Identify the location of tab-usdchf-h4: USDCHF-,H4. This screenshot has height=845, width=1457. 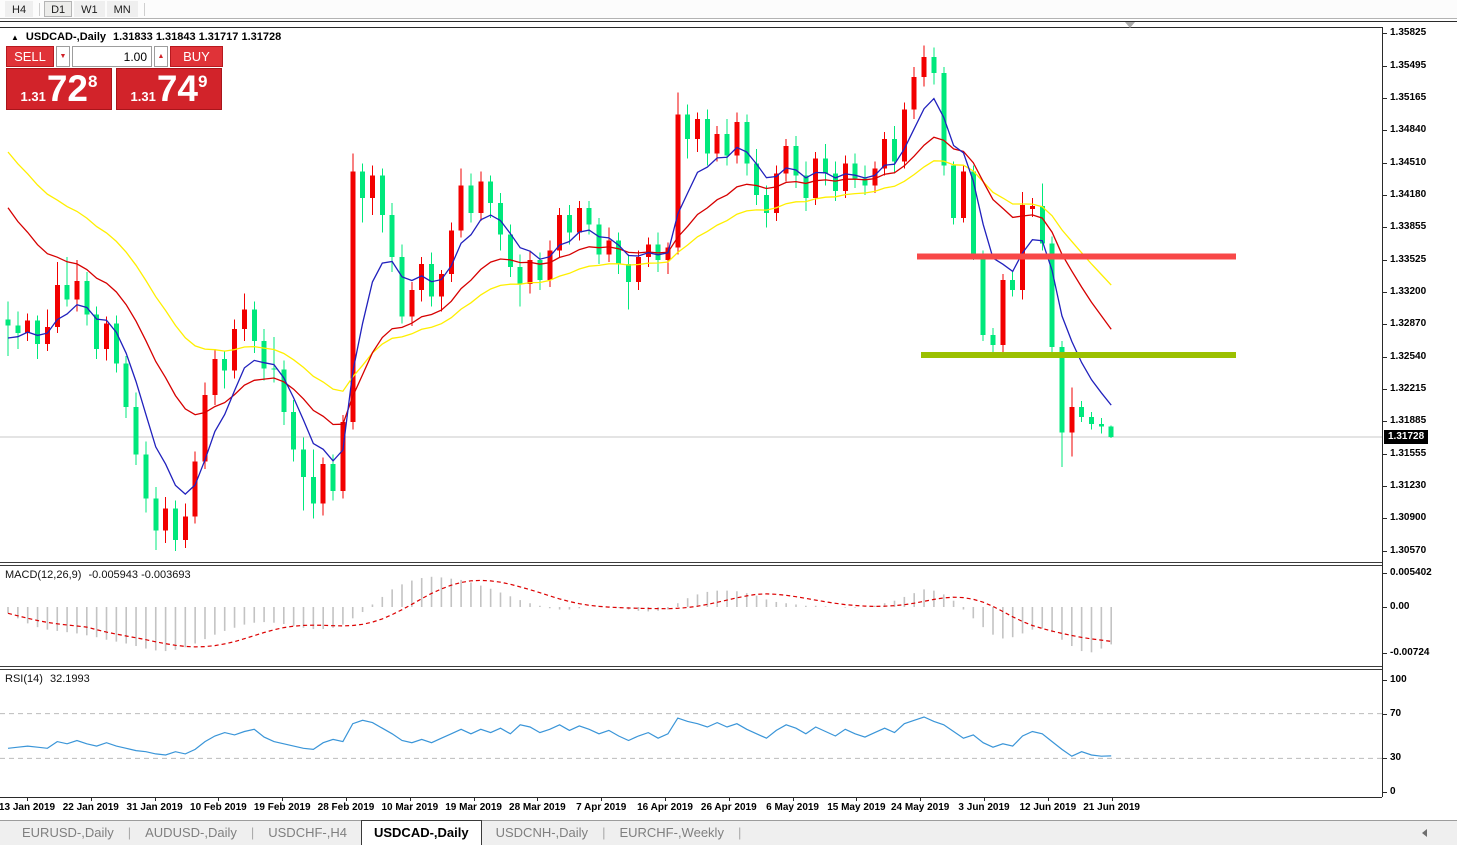
(307, 832).